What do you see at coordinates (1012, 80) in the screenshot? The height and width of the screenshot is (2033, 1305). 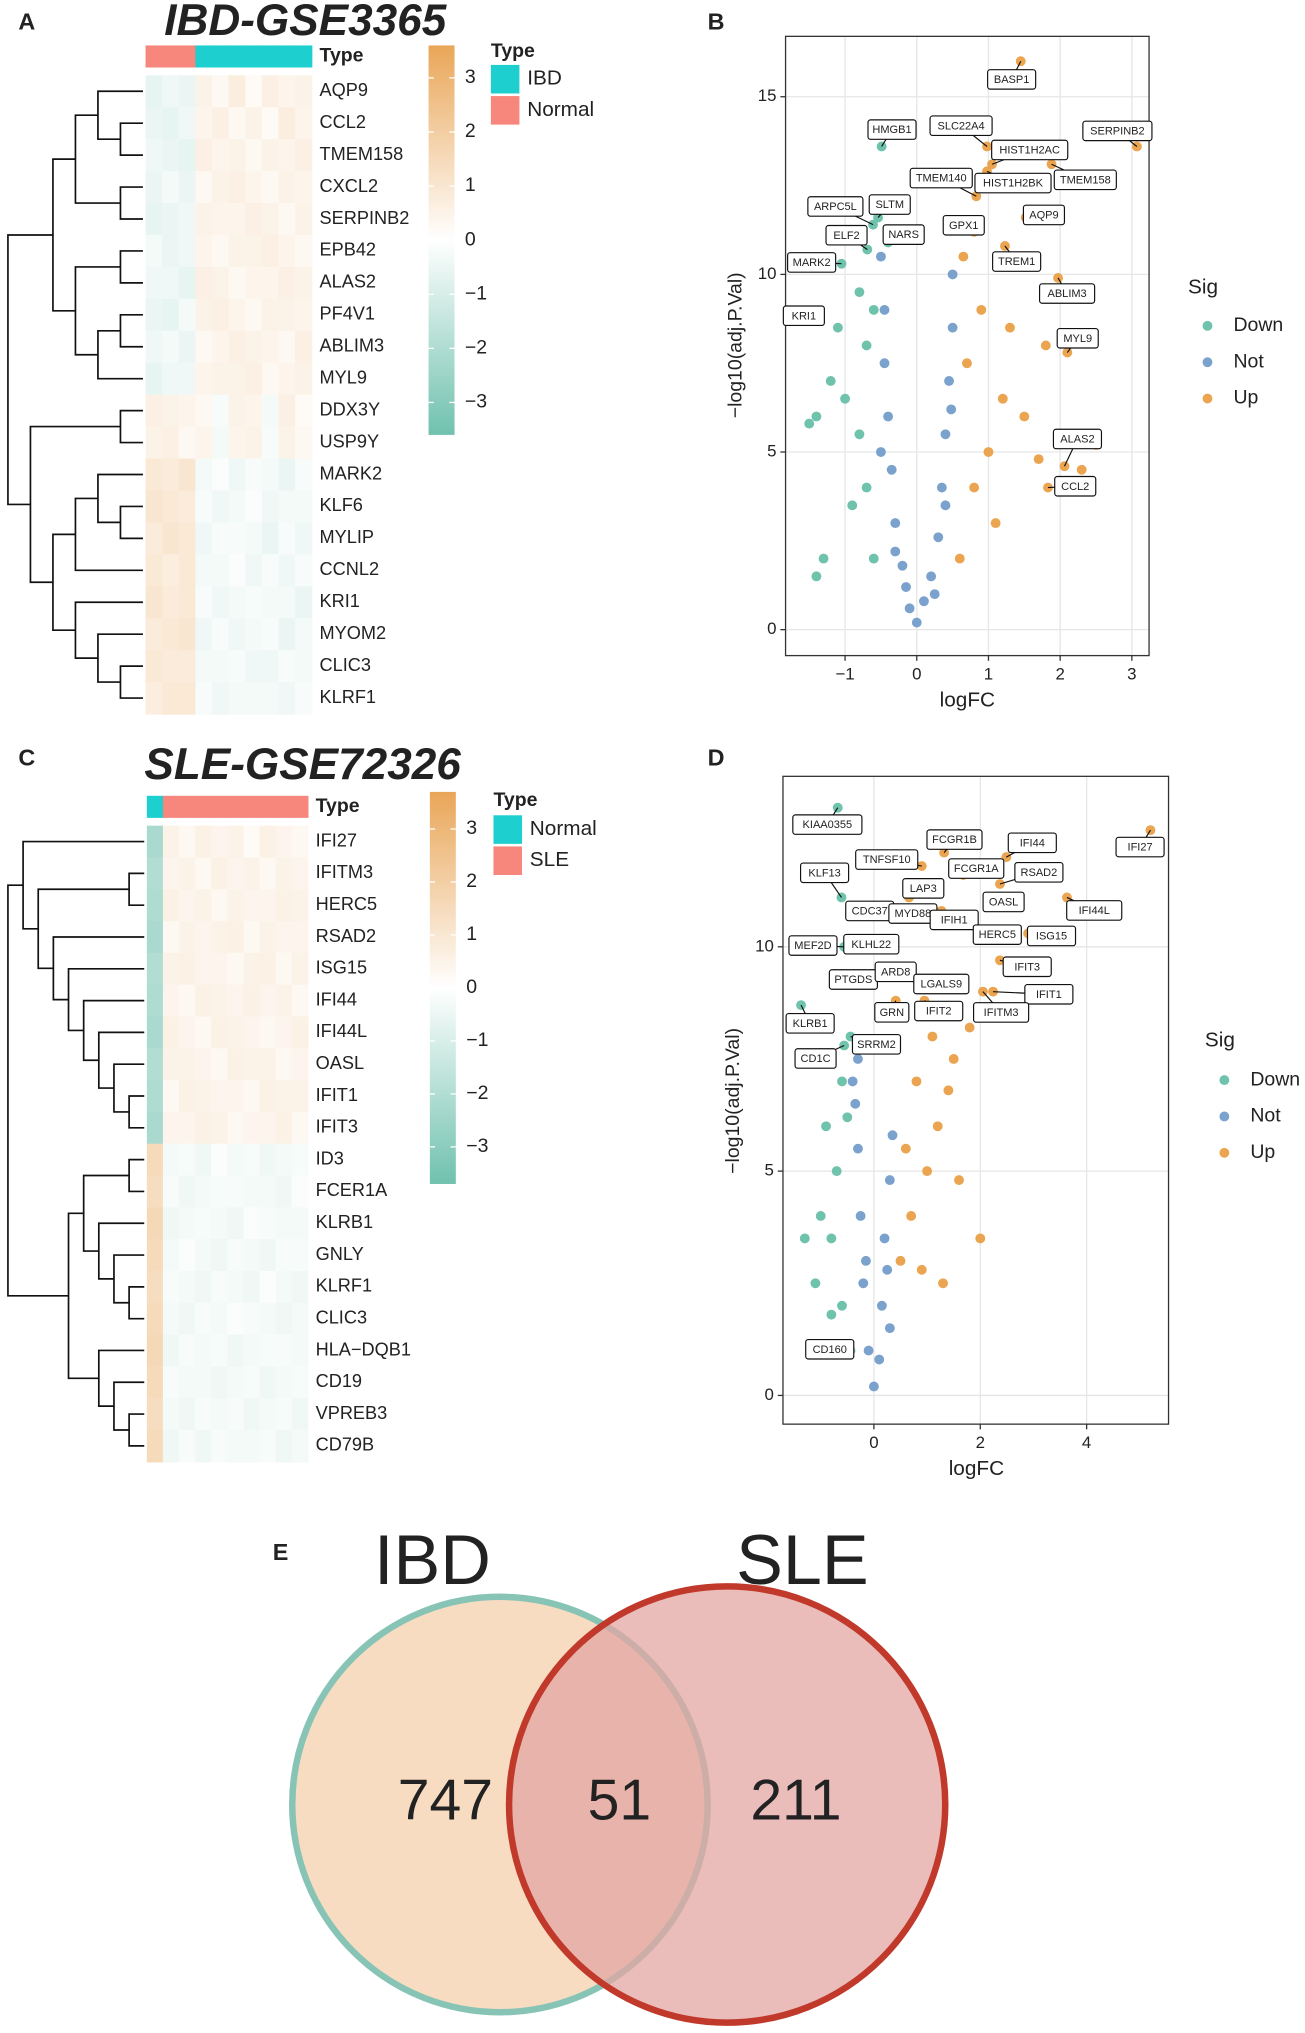 I see `point-label: BASP1` at bounding box center [1012, 80].